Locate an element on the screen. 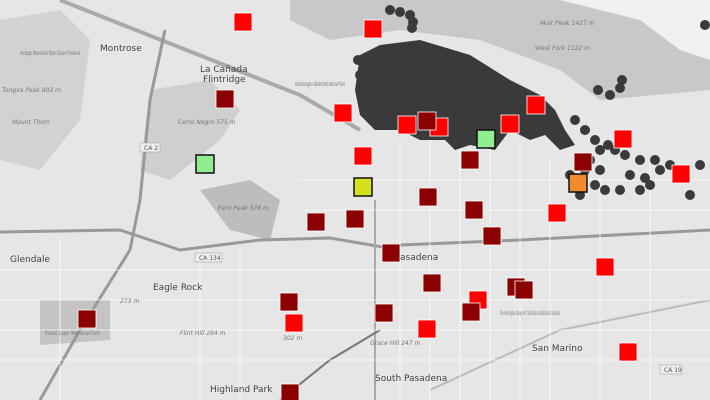 Image resolution: width=710 pixels, height=400 pixels. map-marker-yellow is located at coordinates (363, 187).